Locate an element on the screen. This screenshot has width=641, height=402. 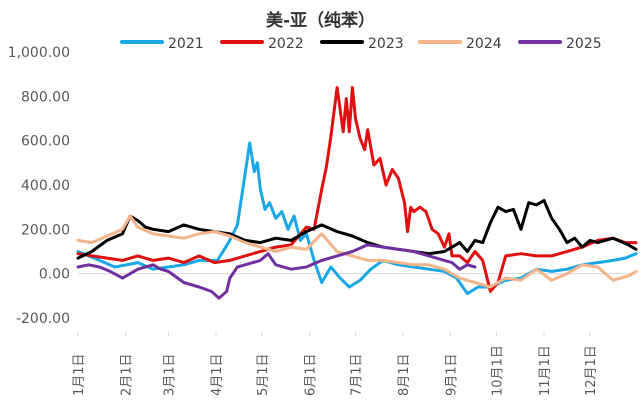
legend-label-2021: 2021 is located at coordinates (186, 44).